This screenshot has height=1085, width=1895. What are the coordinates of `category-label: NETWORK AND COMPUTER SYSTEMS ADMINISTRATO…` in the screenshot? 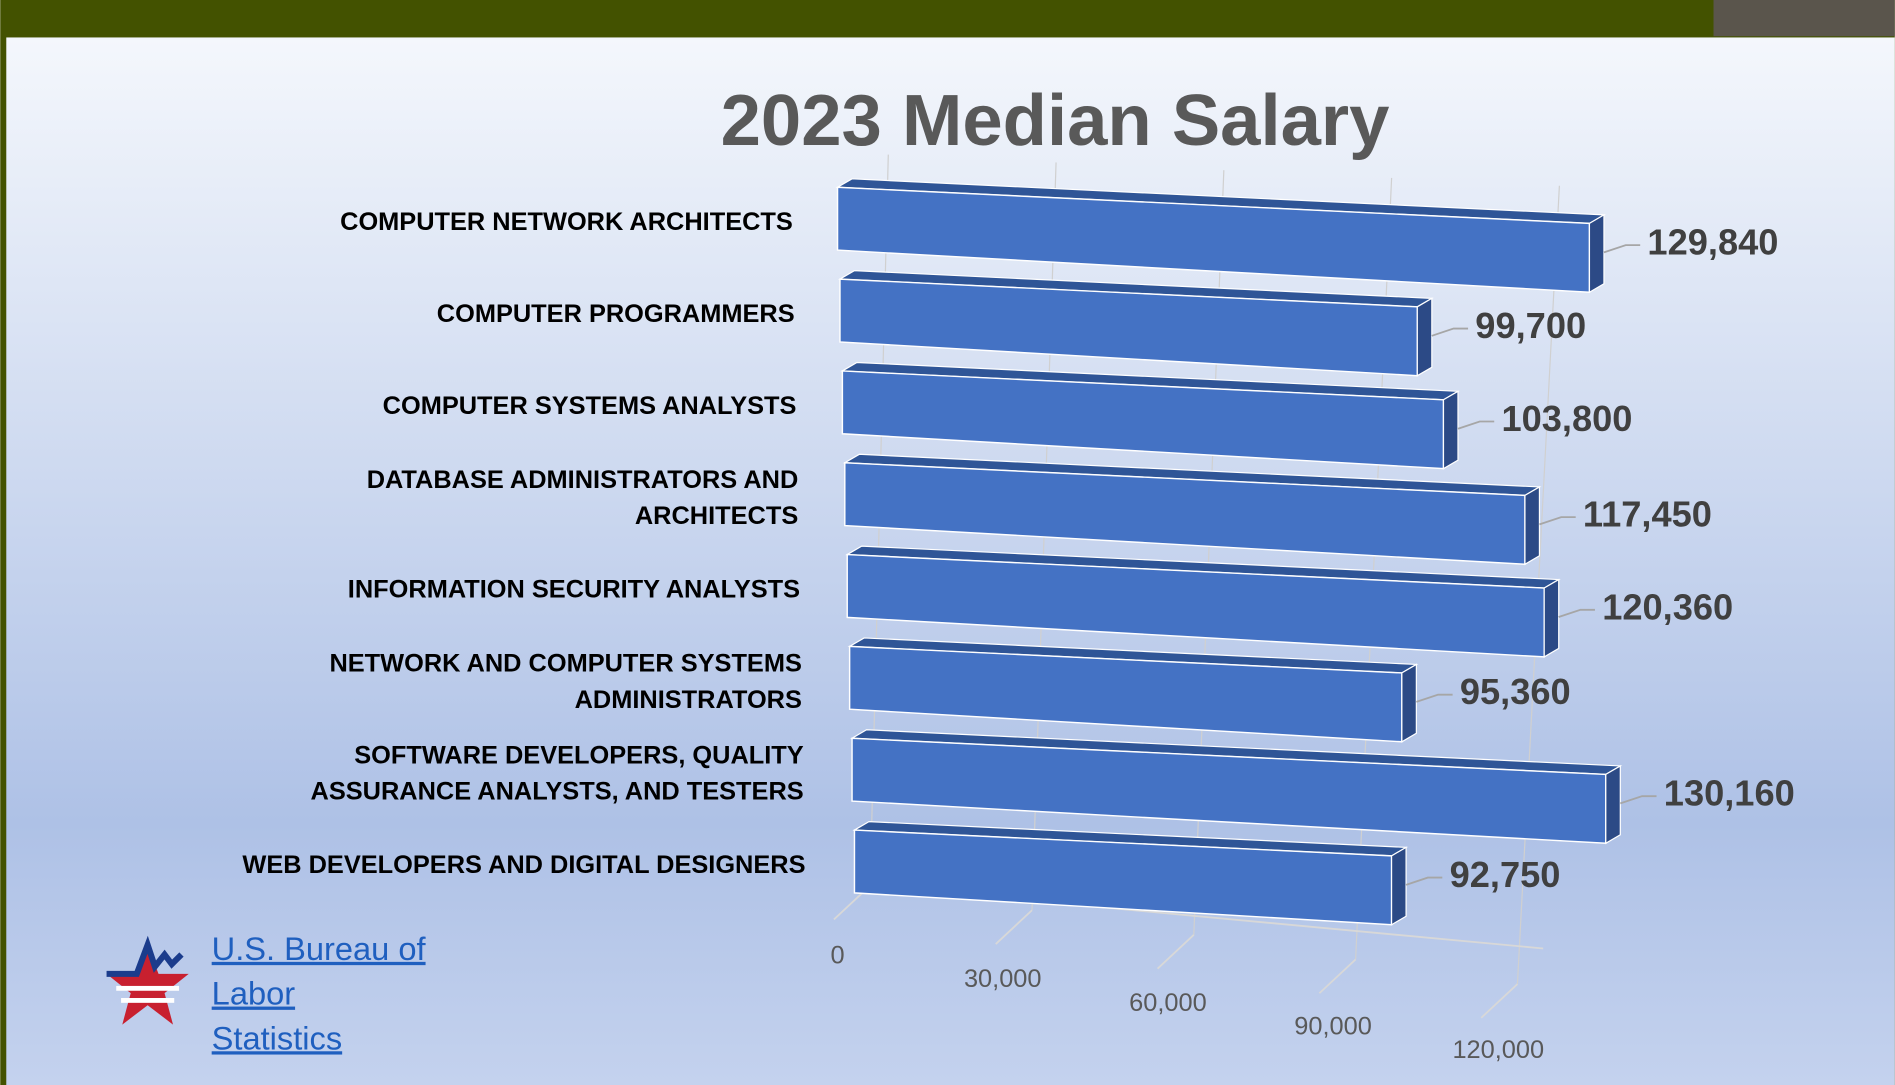 It's located at (565, 681).